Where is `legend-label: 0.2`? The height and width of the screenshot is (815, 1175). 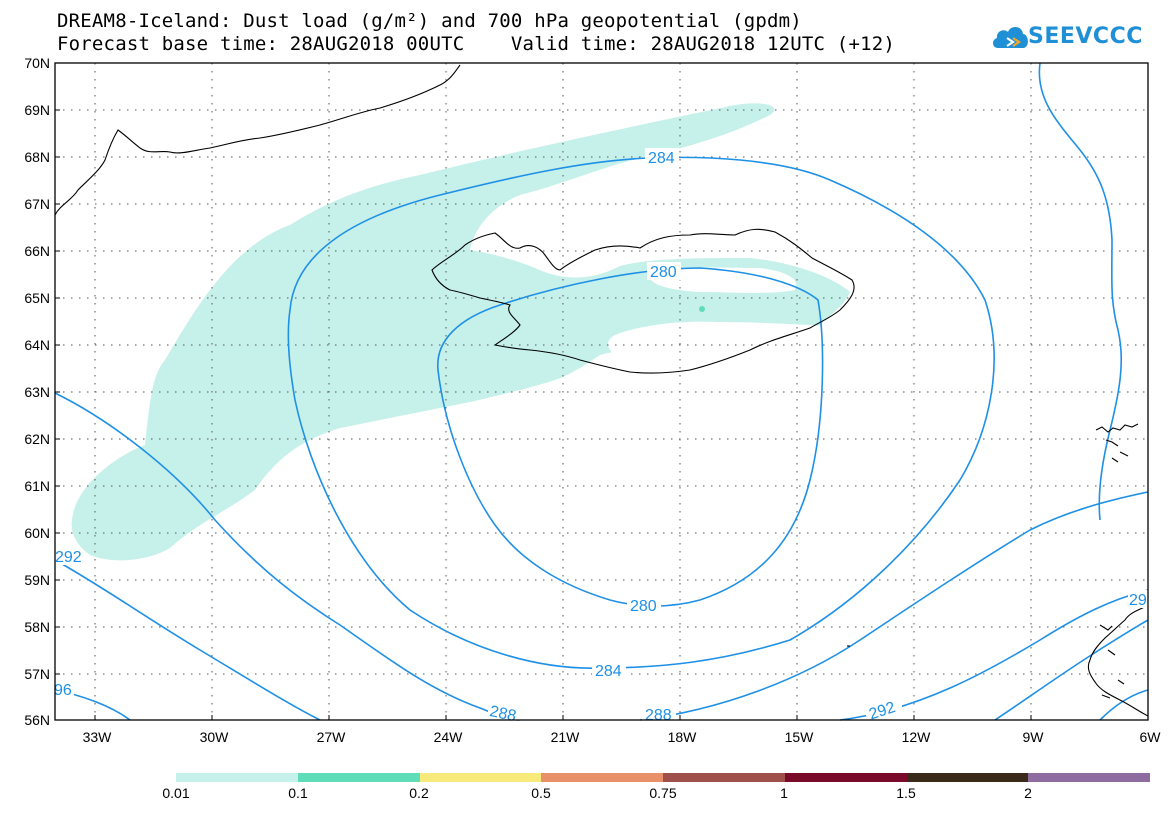 legend-label: 0.2 is located at coordinates (419, 793).